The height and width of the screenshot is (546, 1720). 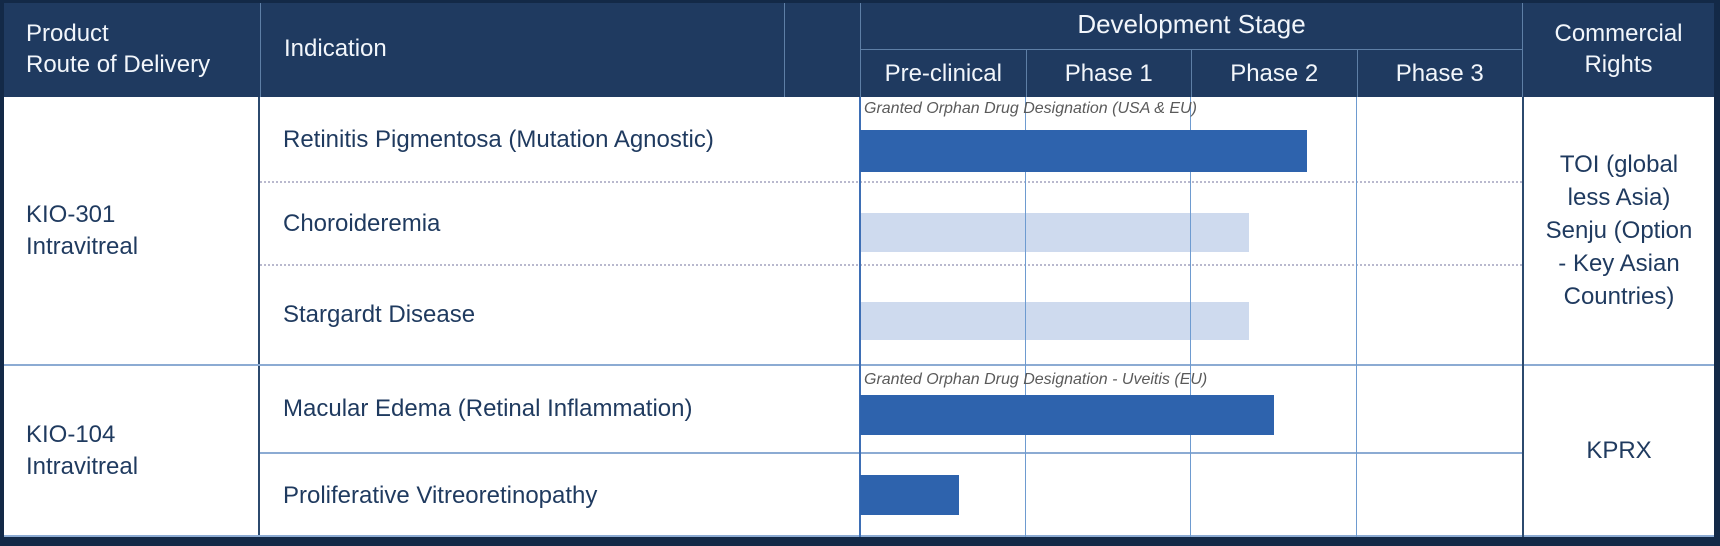 What do you see at coordinates (1274, 73) in the screenshot?
I see `stage-column-header-phase2: Phase 2` at bounding box center [1274, 73].